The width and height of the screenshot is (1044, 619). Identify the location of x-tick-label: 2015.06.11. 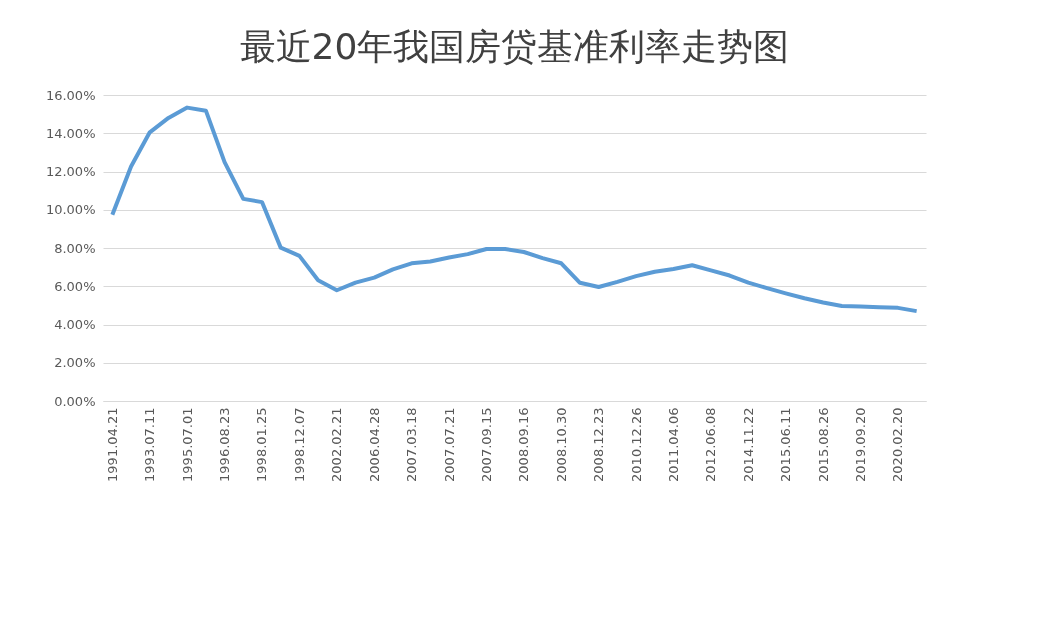
(786, 444).